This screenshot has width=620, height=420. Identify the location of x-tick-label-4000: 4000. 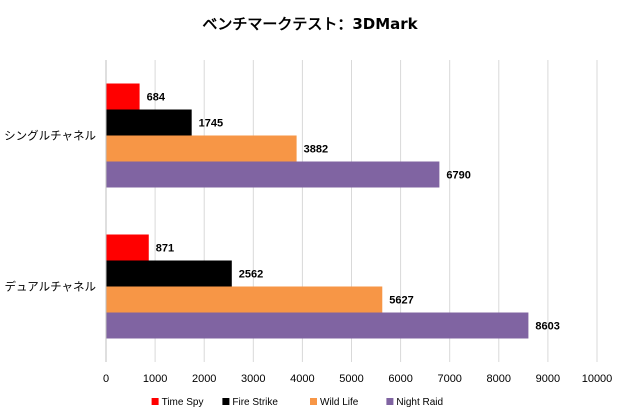
(302, 379).